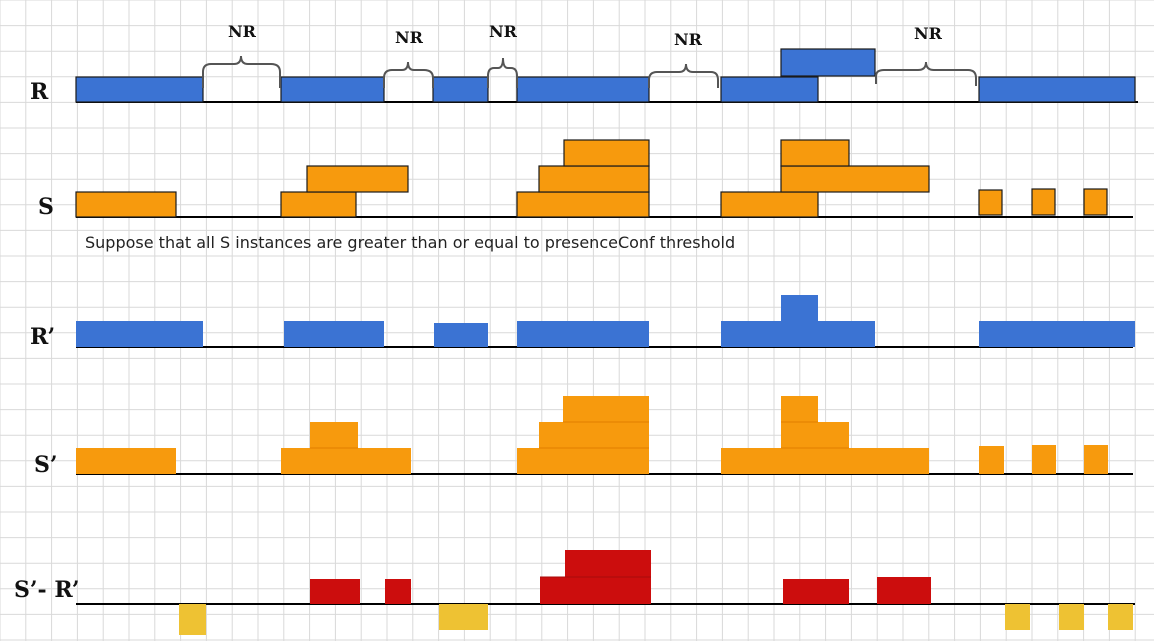 Image resolution: width=1154 pixels, height=641 pixels. I want to click on row-s-prime: S’, so click(583, 437).